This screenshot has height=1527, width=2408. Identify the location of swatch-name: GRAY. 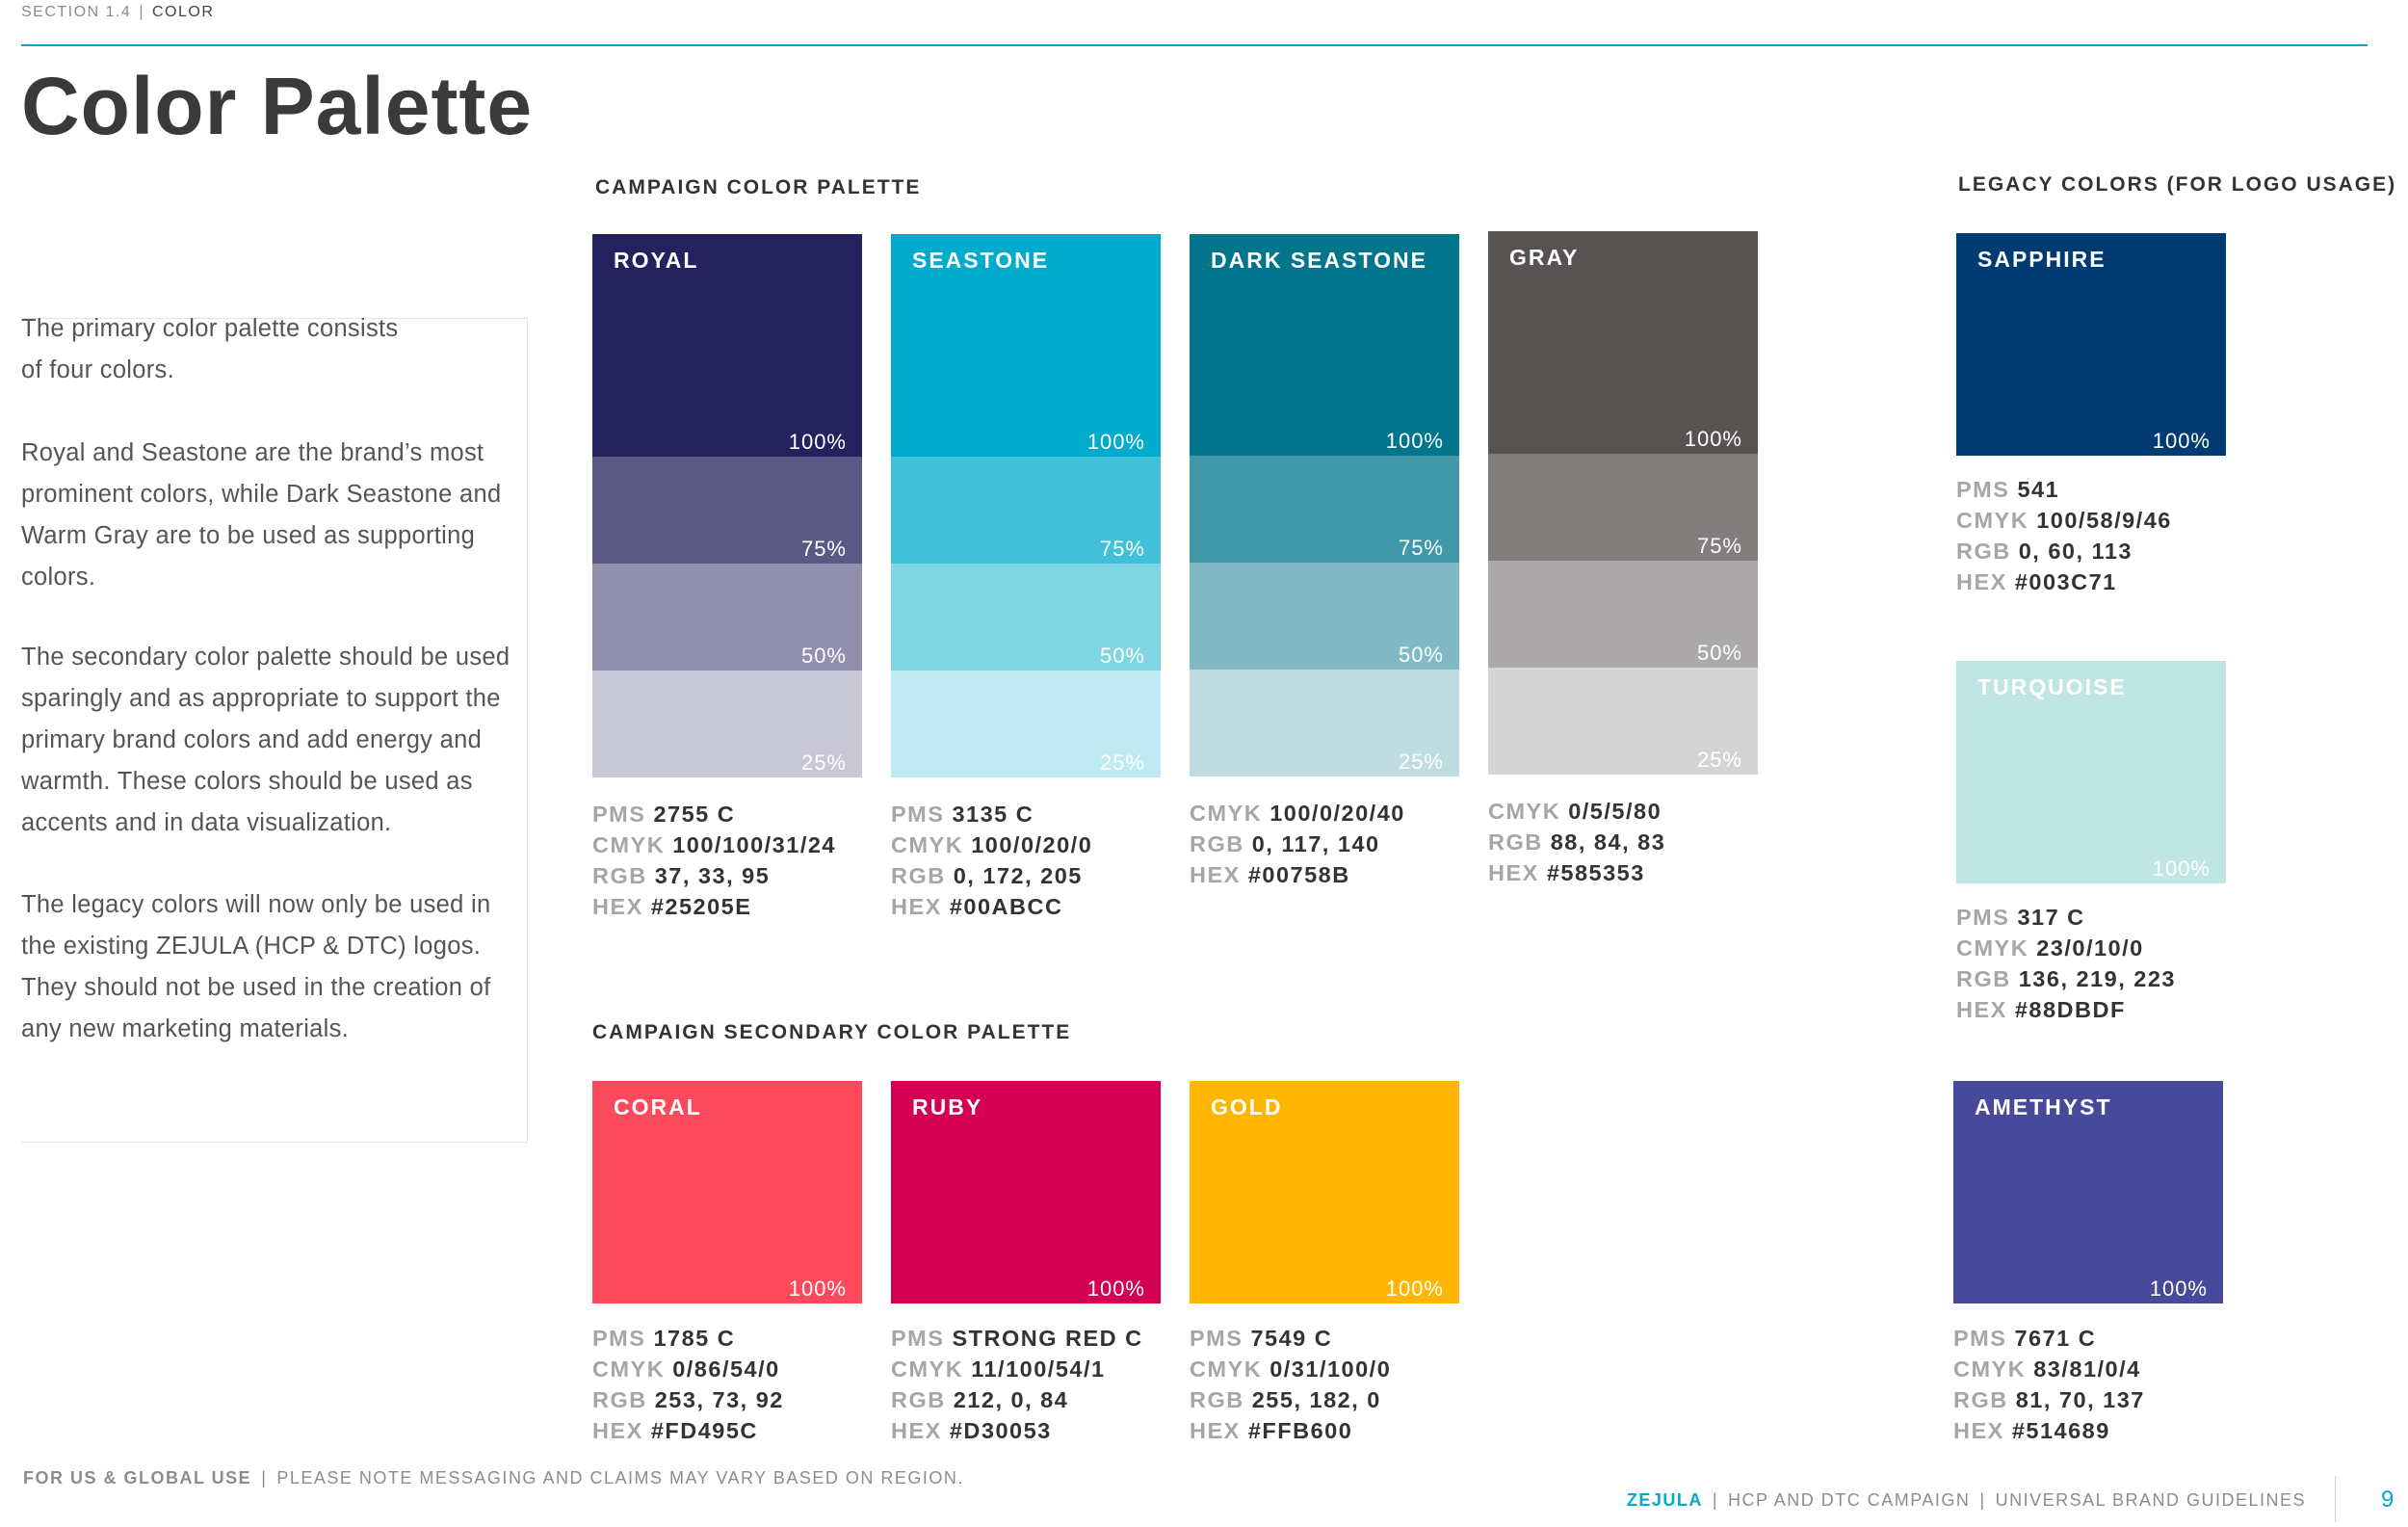
(1544, 257).